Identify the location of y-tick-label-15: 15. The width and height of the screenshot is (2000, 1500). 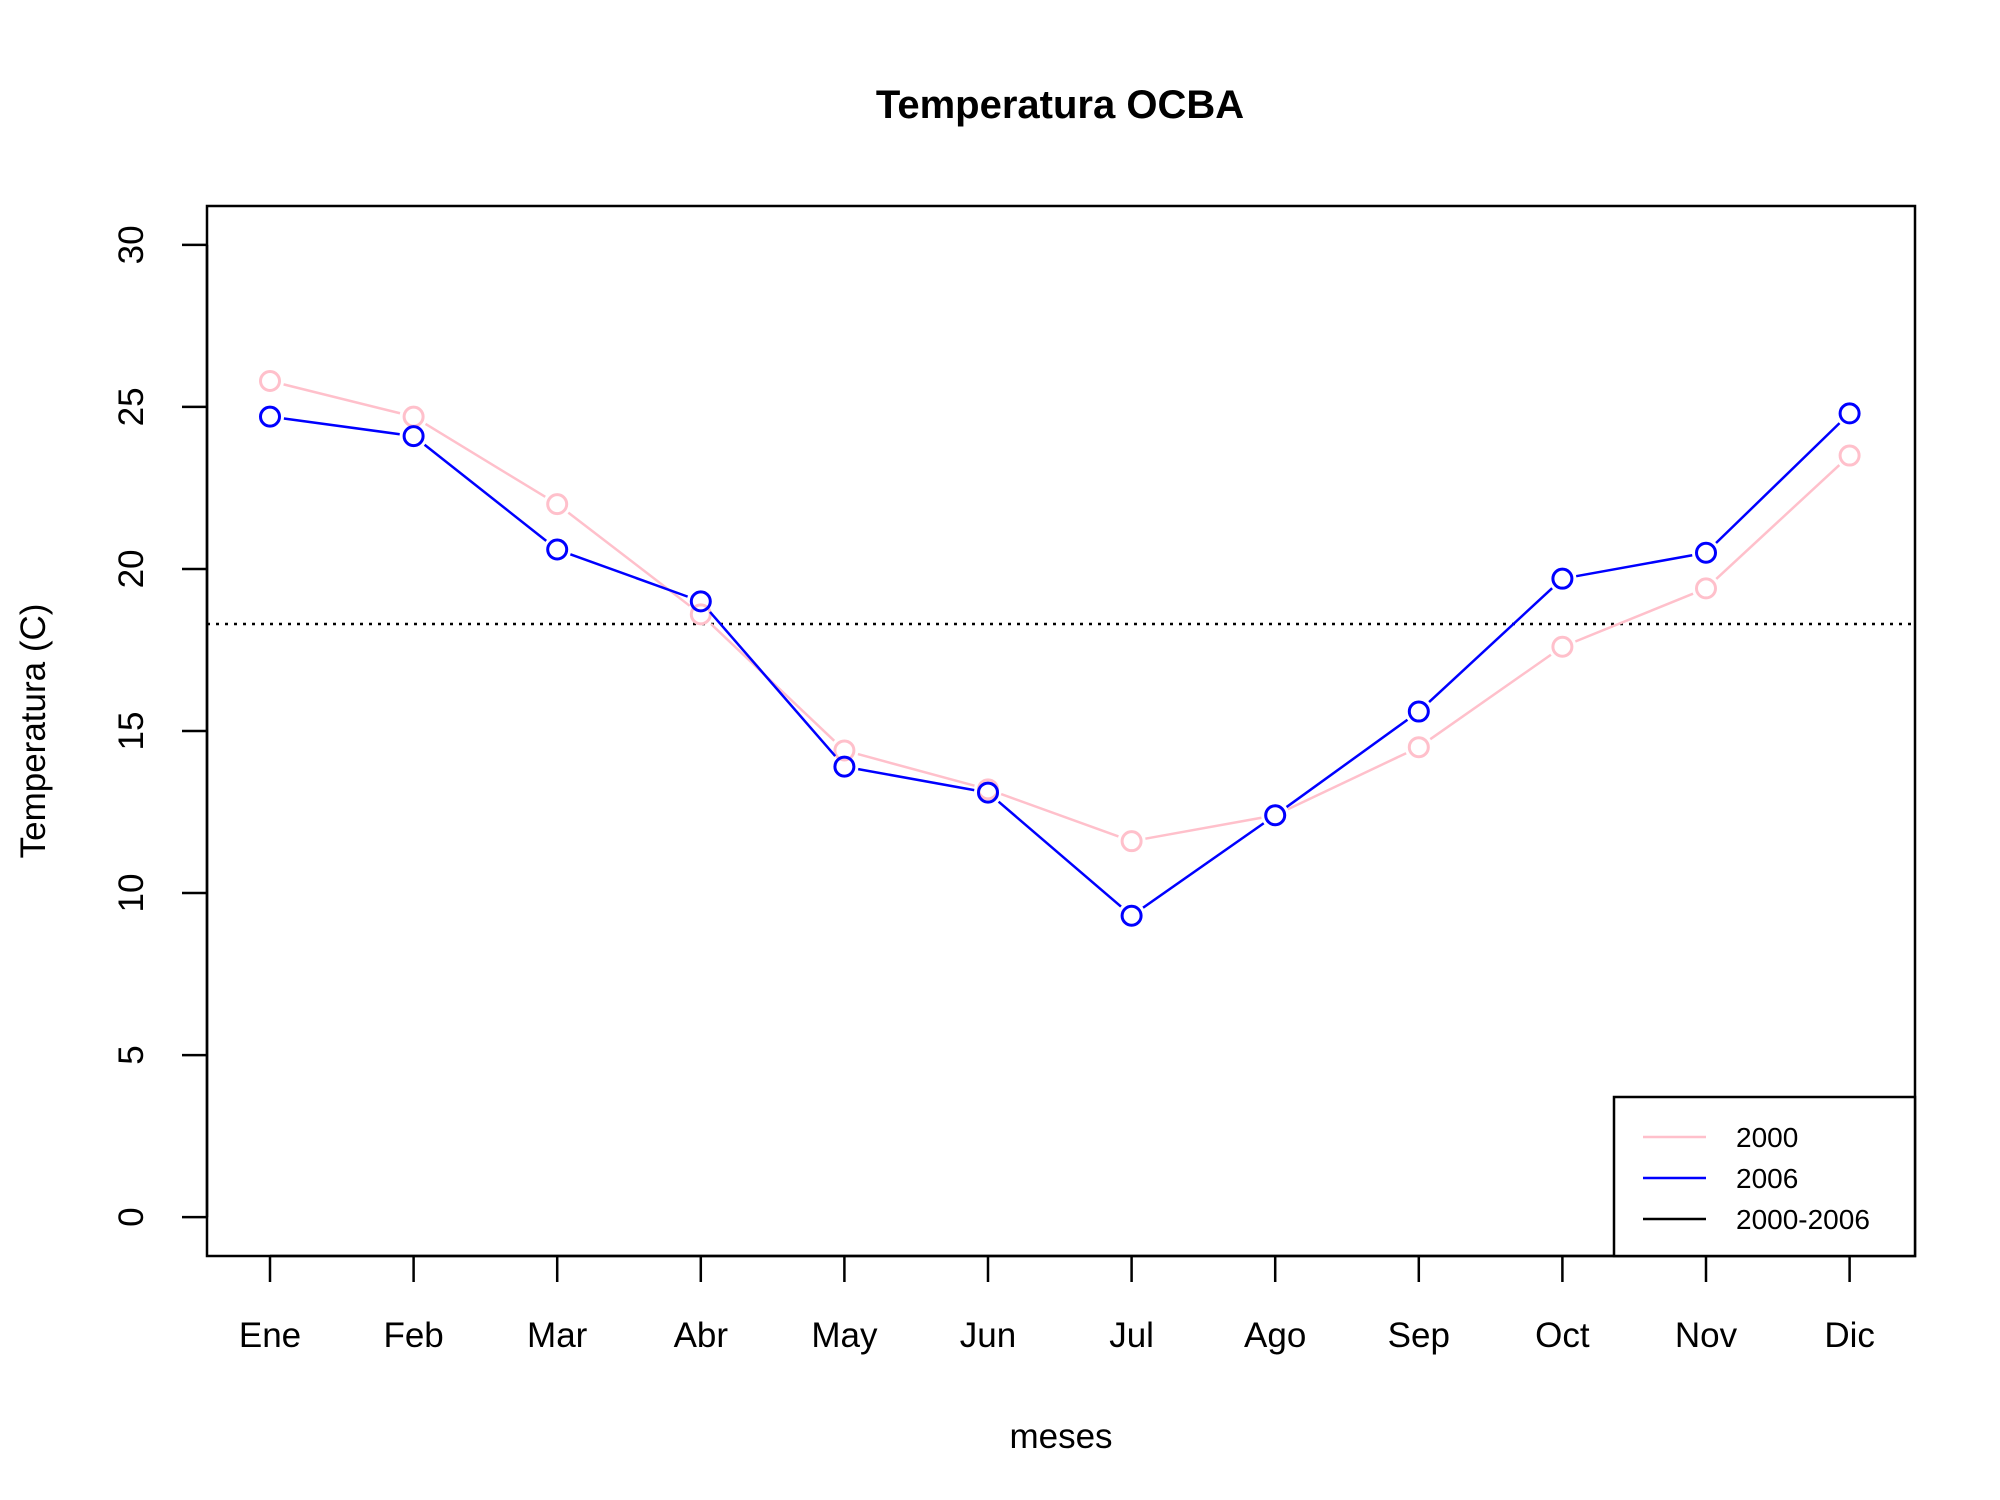
(131, 731).